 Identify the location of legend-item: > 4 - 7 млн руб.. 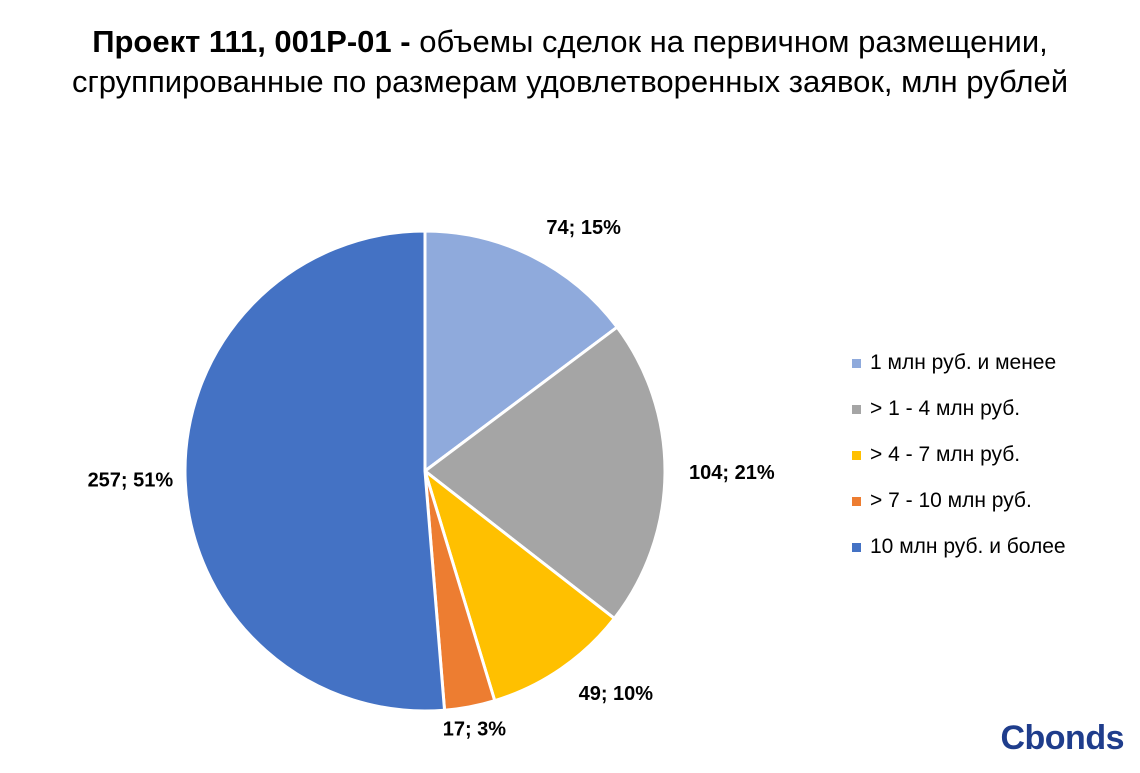
(996, 455).